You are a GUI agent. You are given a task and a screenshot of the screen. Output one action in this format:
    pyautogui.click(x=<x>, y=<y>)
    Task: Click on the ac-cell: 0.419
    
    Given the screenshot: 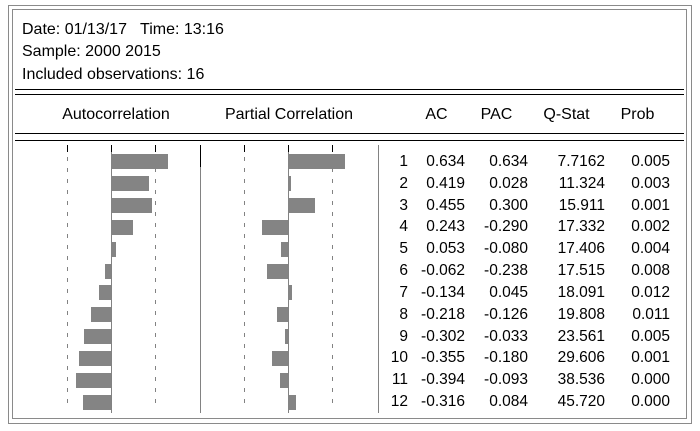 What is the action you would take?
    pyautogui.click(x=445, y=183)
    